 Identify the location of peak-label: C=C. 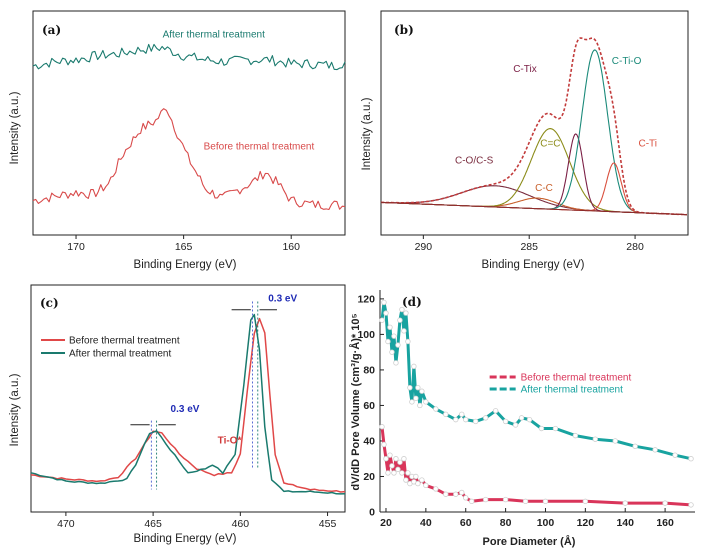
(550, 143).